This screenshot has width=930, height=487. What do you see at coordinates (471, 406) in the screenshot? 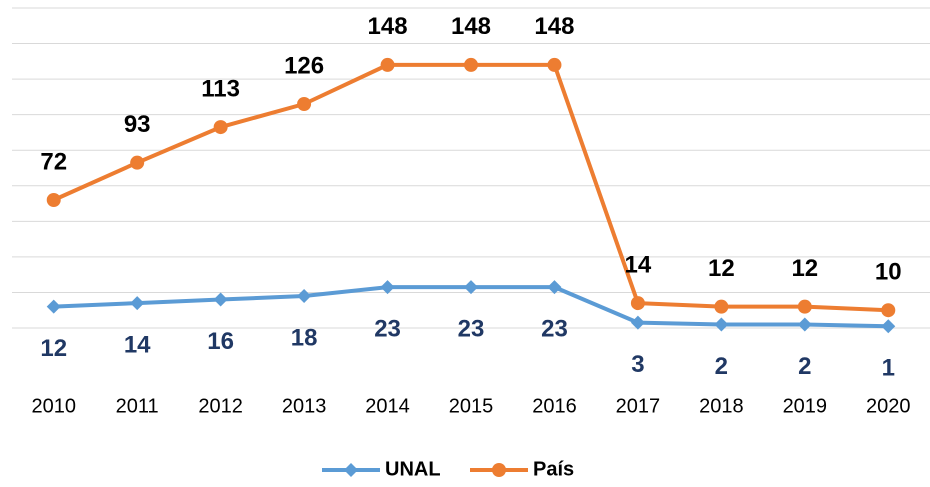
I see `x-tick-label: 2015` at bounding box center [471, 406].